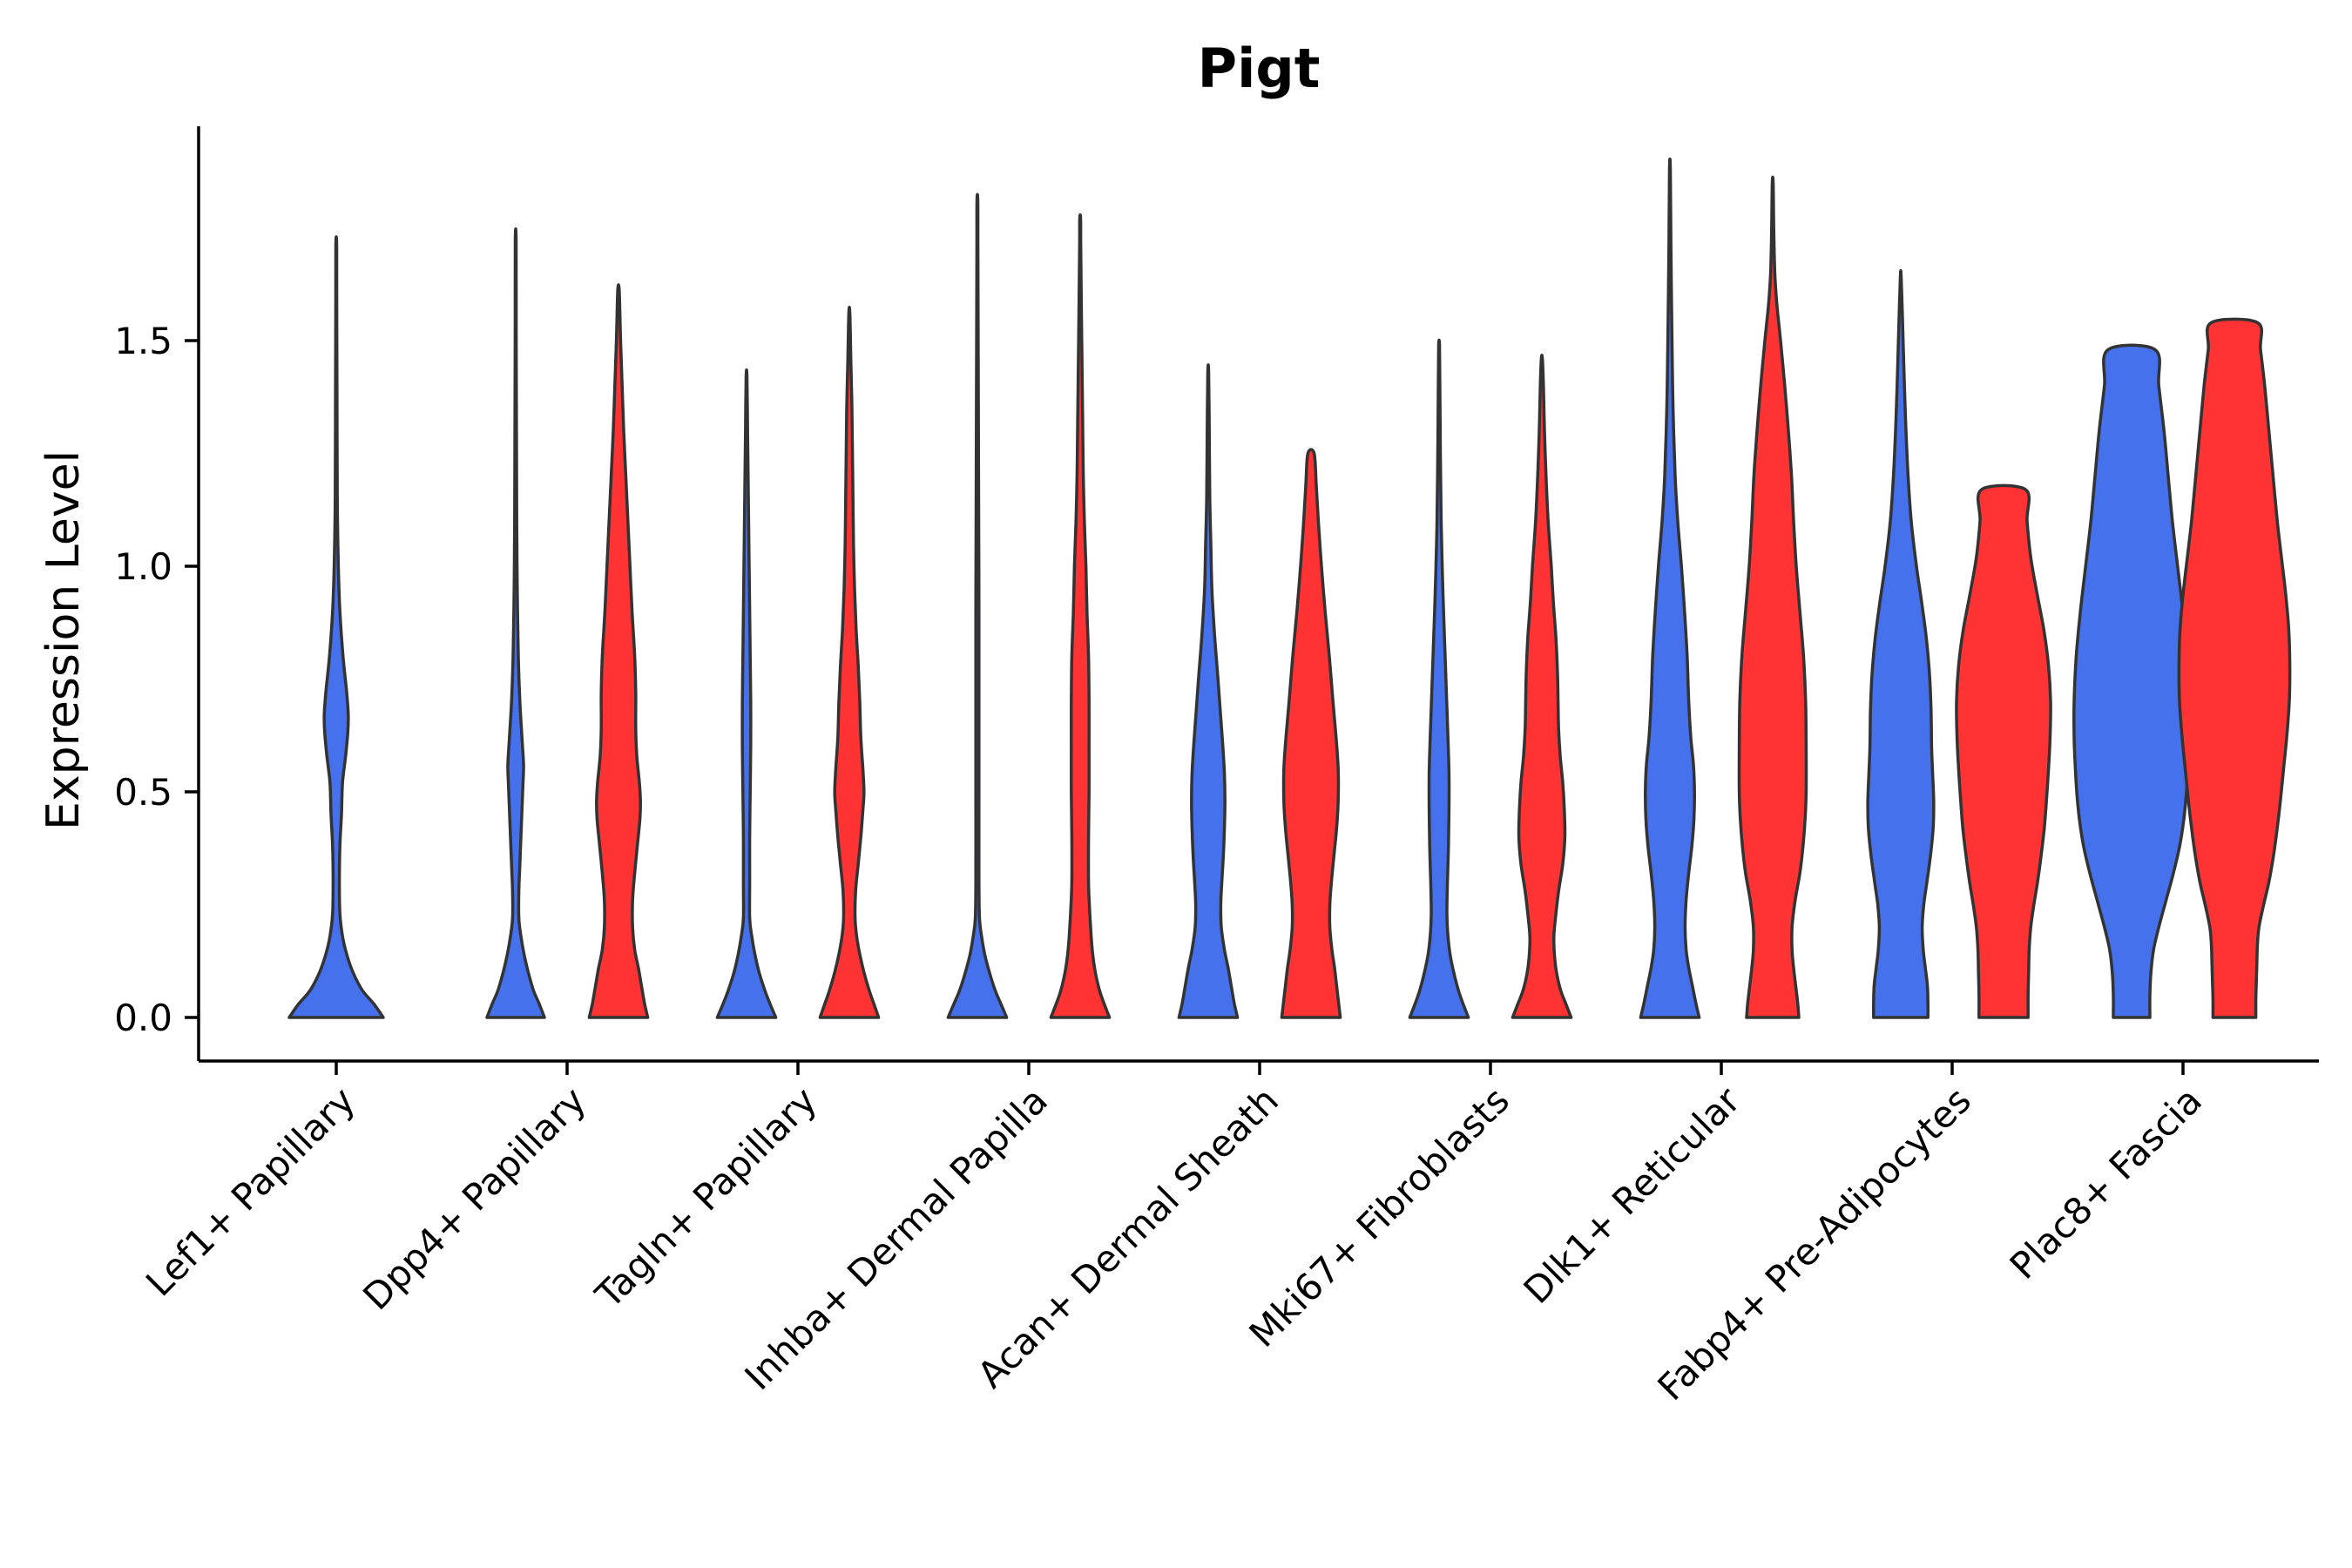 The image size is (2352, 1568). I want to click on y-tick-label: 0.0, so click(143, 1018).